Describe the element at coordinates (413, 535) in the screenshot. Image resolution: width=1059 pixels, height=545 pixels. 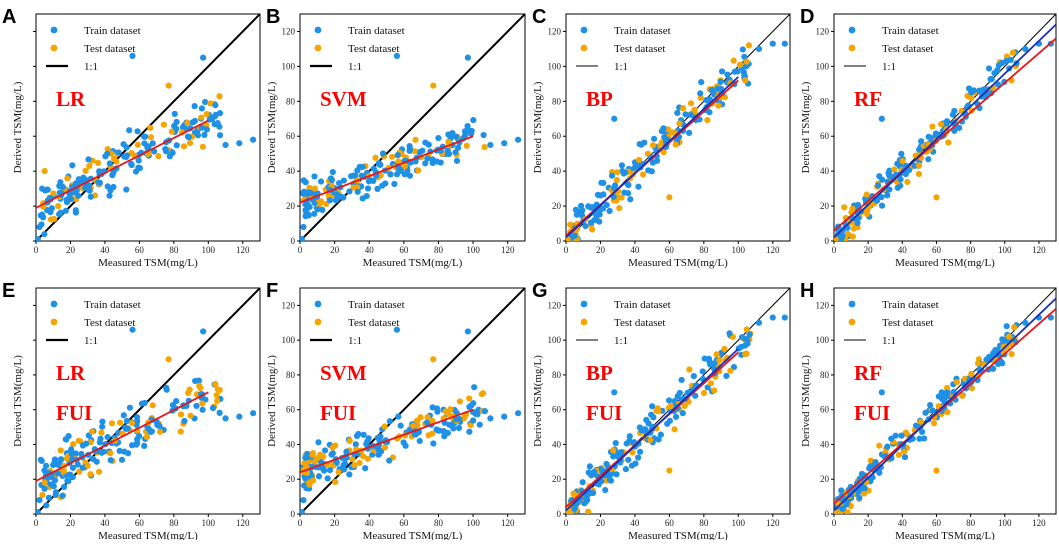
I see `x-axis-label: Measured TSM(mg/L)` at that location.